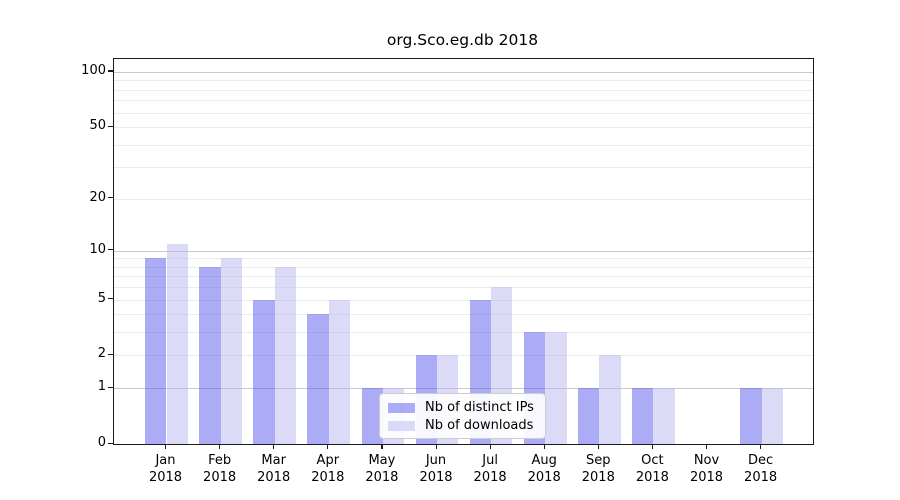 This screenshot has height=500, width=900. Describe the element at coordinates (382, 469) in the screenshot. I see `x-tick-label: May 2018` at that location.